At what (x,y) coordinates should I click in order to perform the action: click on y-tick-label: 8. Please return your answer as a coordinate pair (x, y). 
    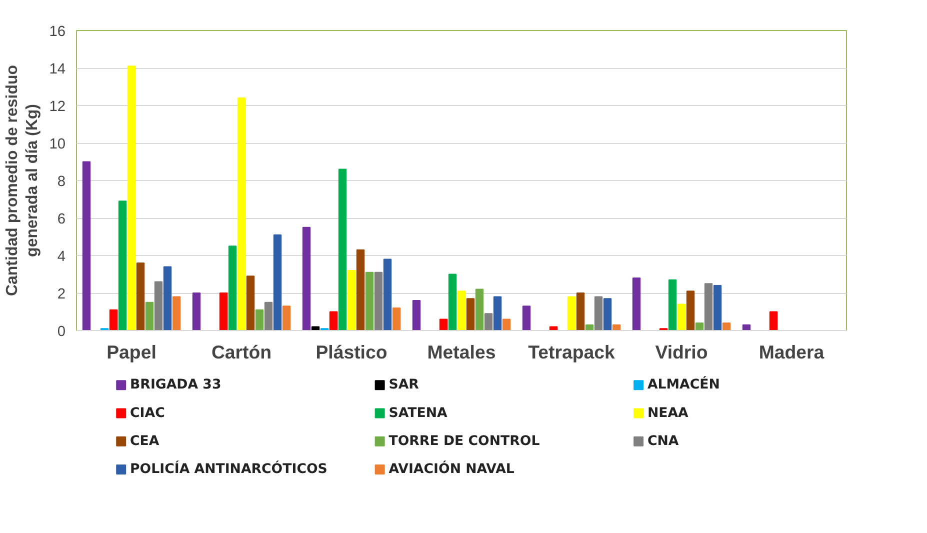
    Looking at the image, I should click on (61, 182).